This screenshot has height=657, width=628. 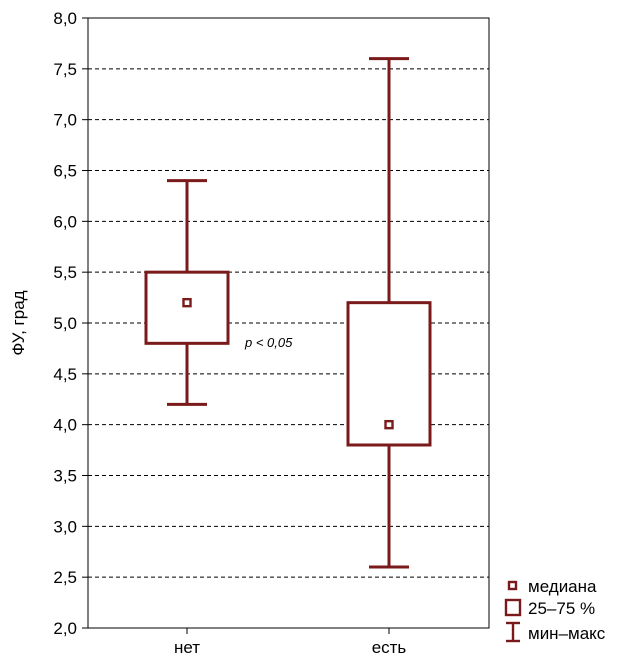 What do you see at coordinates (65, 374) in the screenshot?
I see `y-tick-label: 4,5` at bounding box center [65, 374].